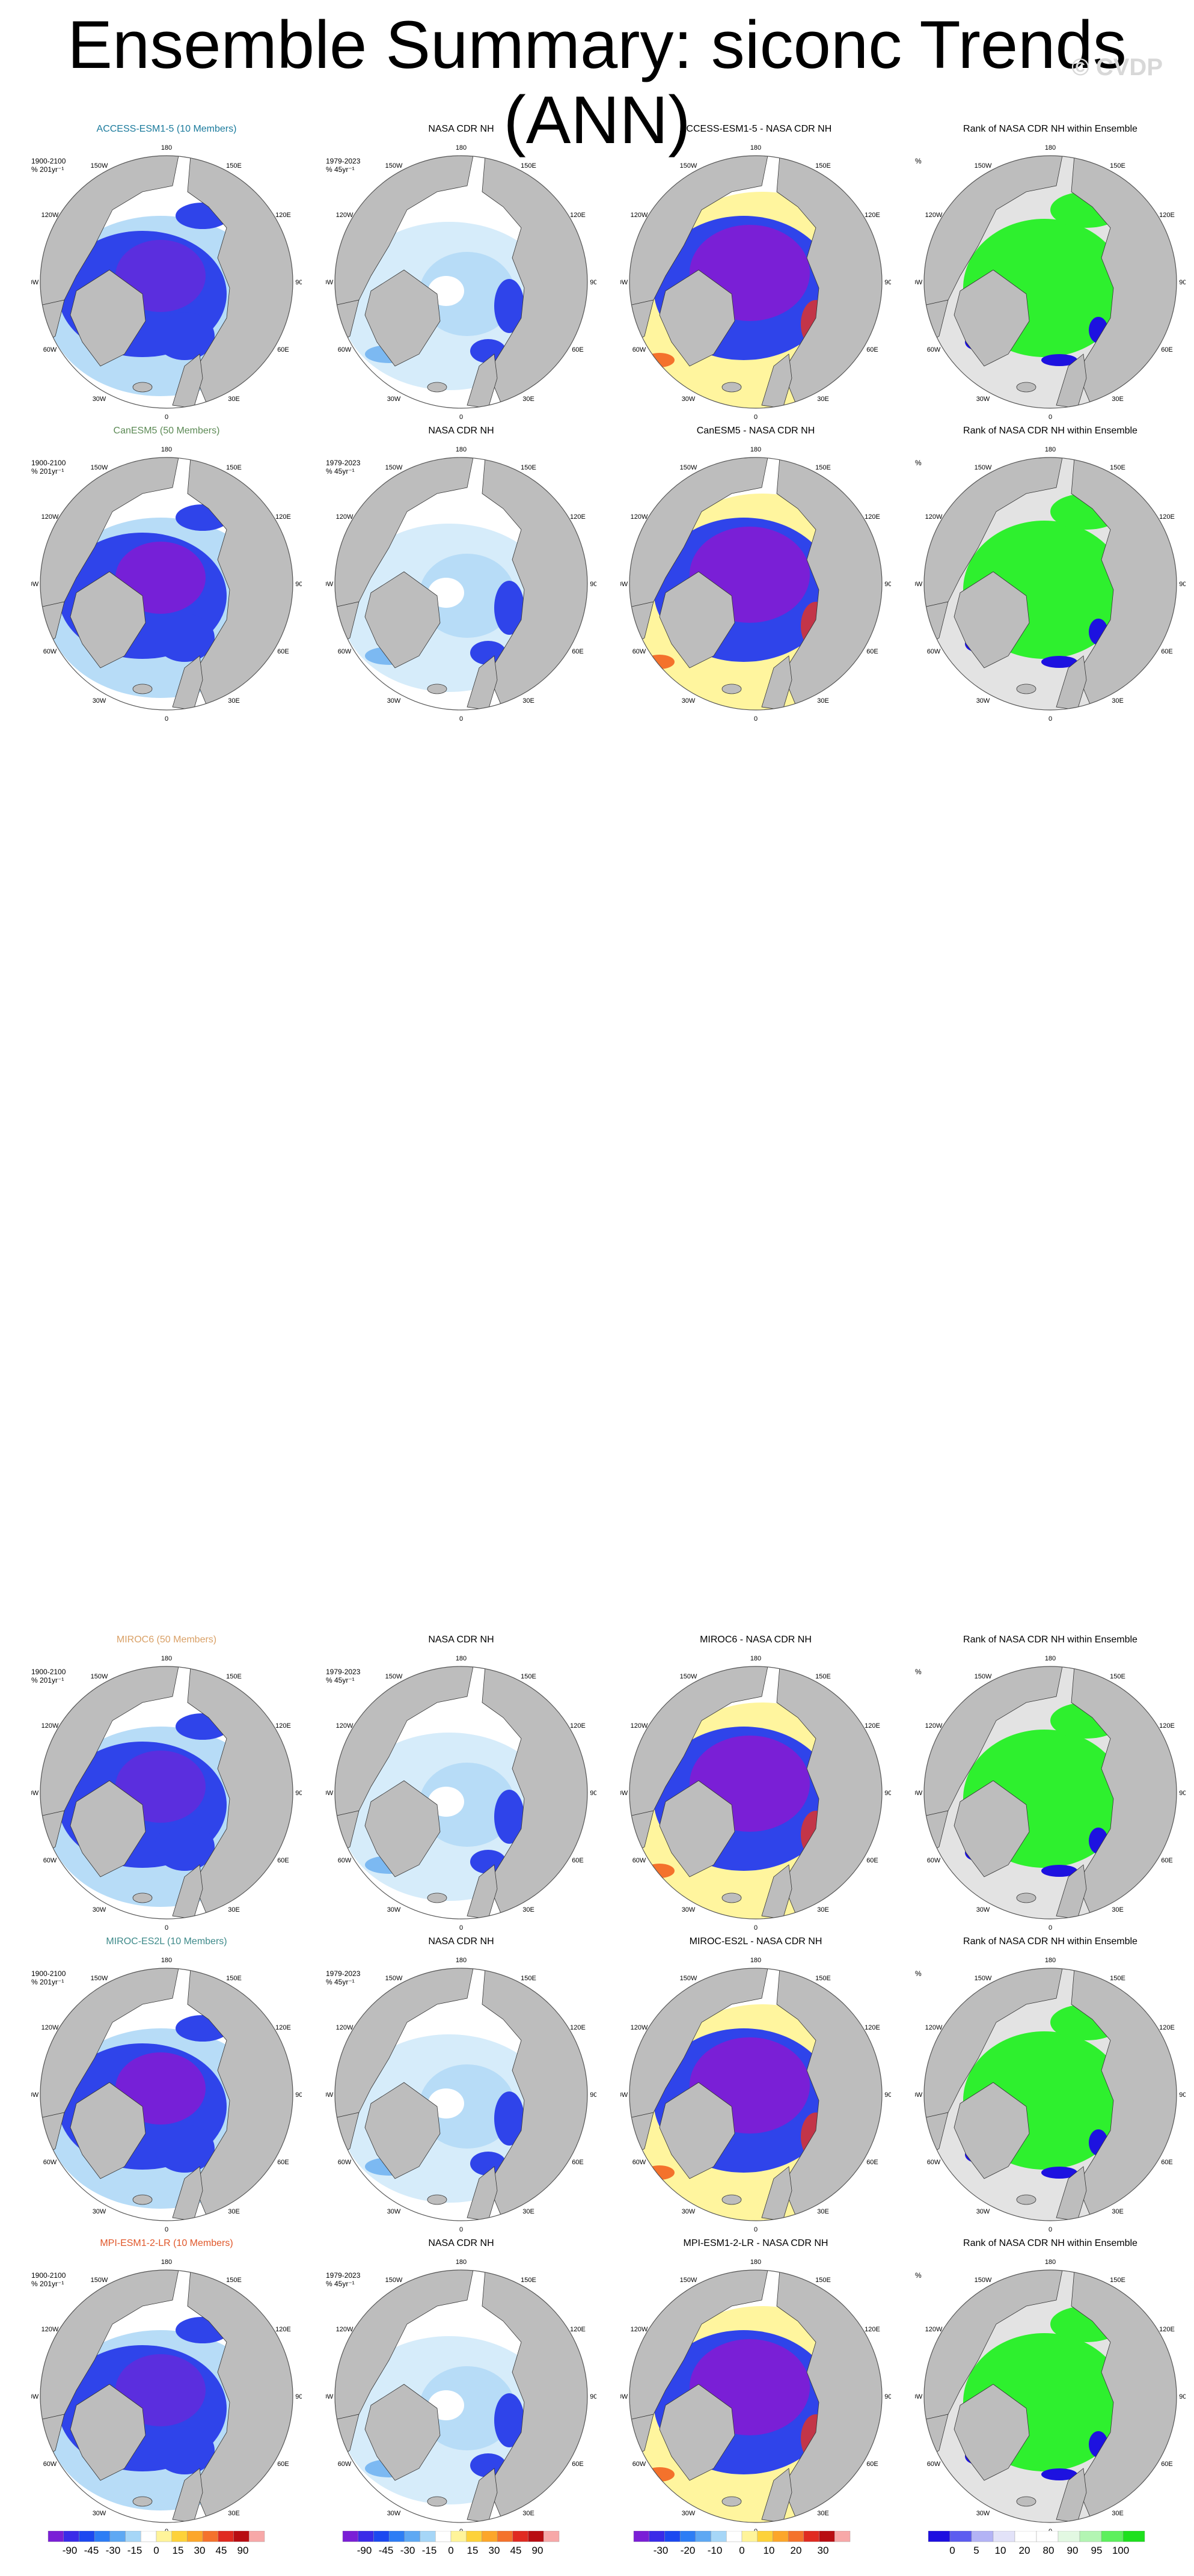 Image resolution: width=1194 pixels, height=2576 pixels. Describe the element at coordinates (343, 165) in the screenshot. I see `panel-units-label: 1979-2023 % 45yr⁻¹` at that location.